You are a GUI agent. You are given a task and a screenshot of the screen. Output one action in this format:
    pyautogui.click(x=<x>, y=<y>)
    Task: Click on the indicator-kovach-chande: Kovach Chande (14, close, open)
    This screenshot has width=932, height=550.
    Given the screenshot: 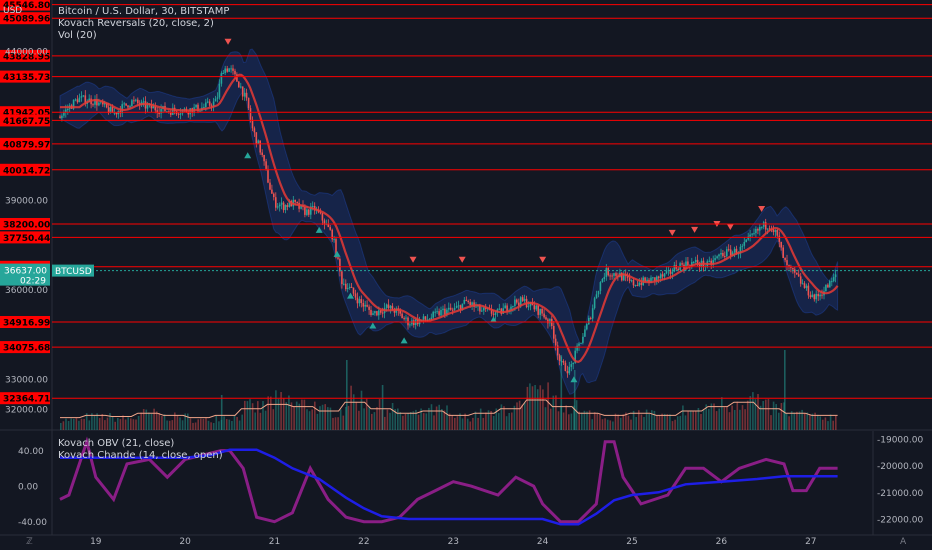 What is the action you would take?
    pyautogui.click(x=140, y=455)
    